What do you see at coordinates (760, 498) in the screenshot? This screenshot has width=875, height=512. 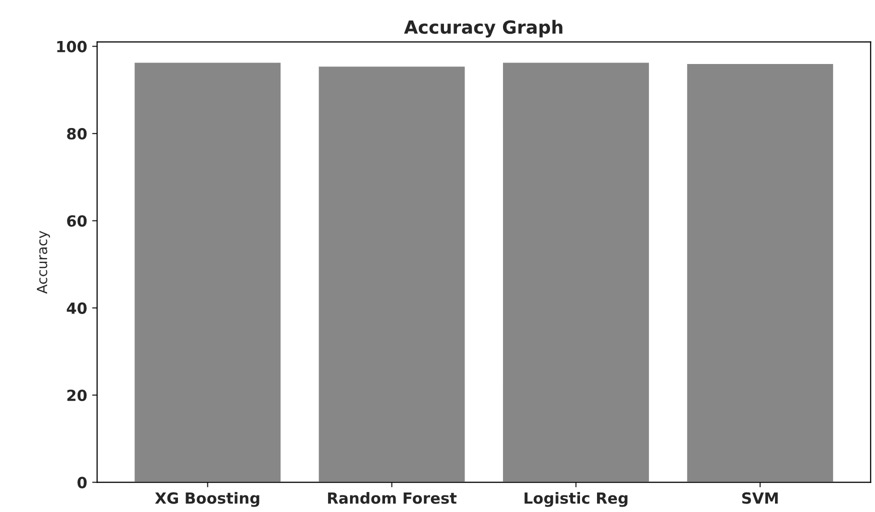 I see `x-tick-label: SVM` at bounding box center [760, 498].